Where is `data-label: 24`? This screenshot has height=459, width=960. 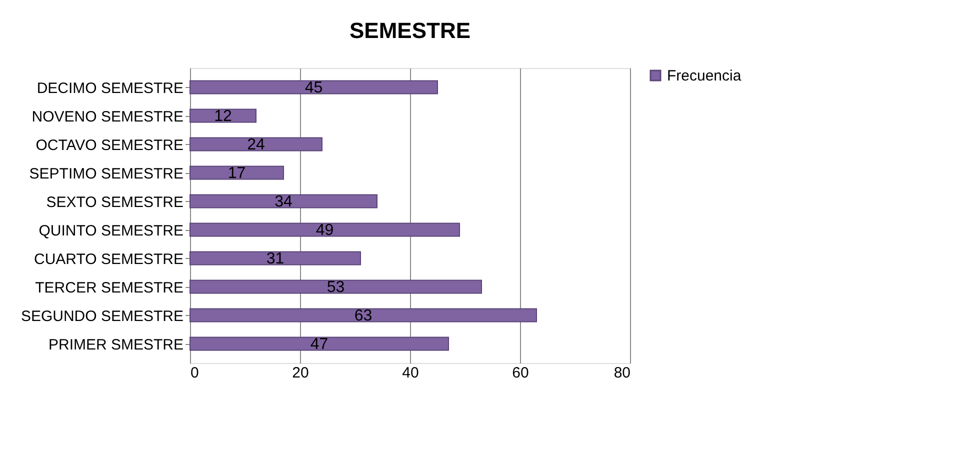 data-label: 24 is located at coordinates (256, 145).